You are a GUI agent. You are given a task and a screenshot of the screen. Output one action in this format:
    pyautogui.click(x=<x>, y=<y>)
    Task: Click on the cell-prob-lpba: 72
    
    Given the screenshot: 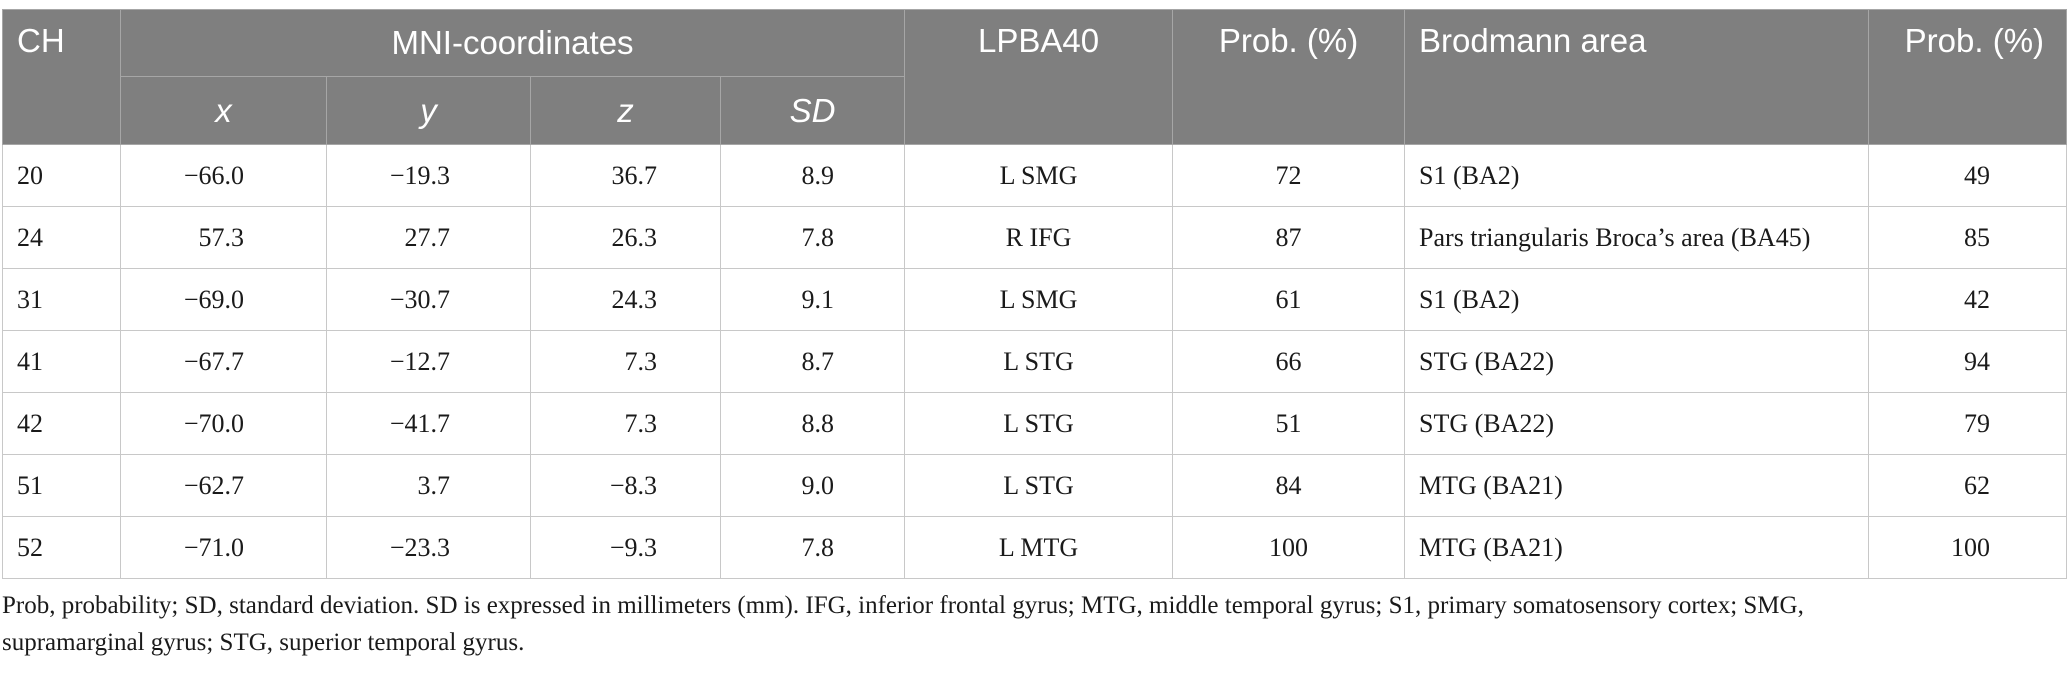 What is the action you would take?
    pyautogui.click(x=1289, y=175)
    